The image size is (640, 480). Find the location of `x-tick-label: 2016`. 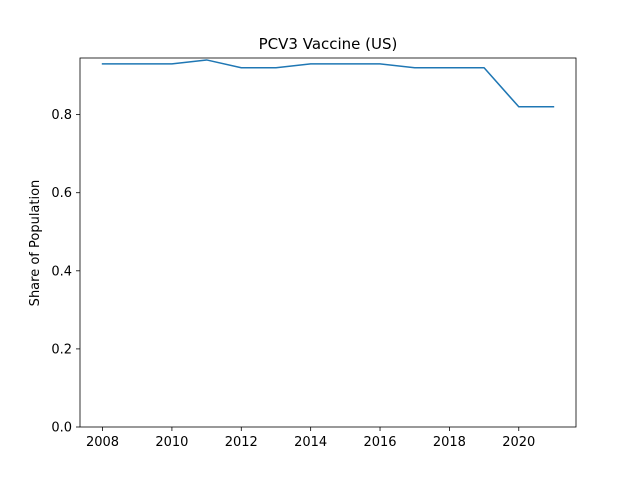

x-tick-label: 2016 is located at coordinates (379, 442).